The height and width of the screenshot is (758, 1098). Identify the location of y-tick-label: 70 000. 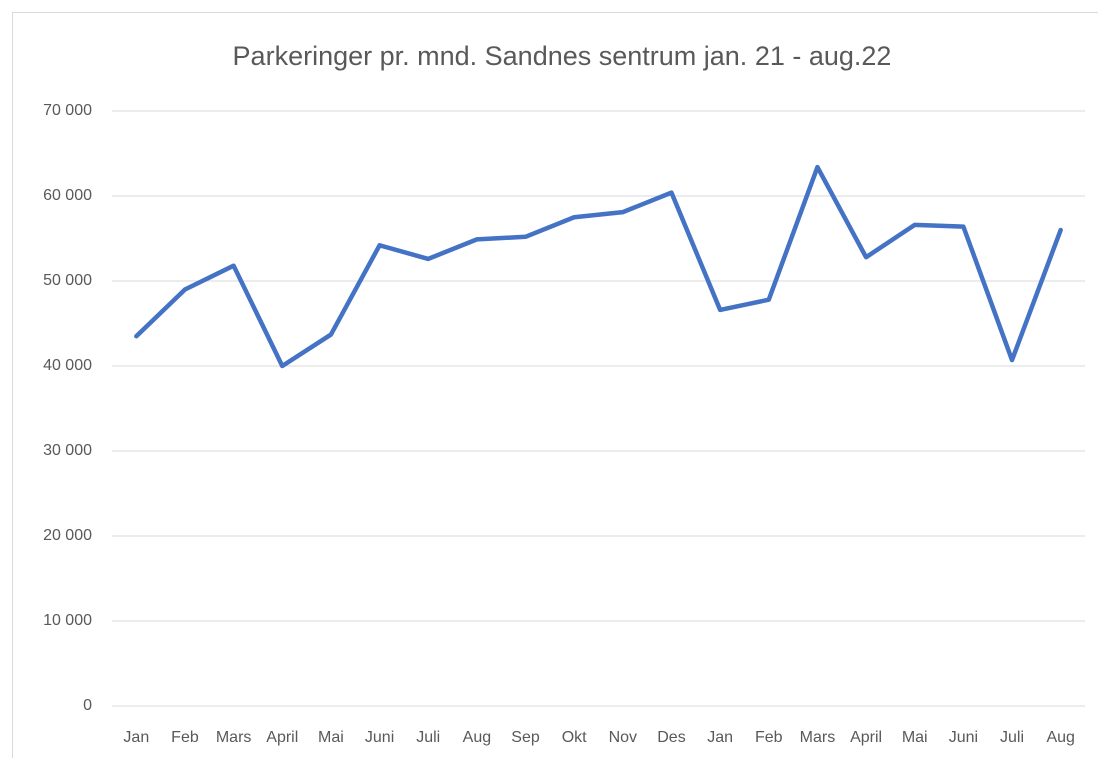
(67, 110).